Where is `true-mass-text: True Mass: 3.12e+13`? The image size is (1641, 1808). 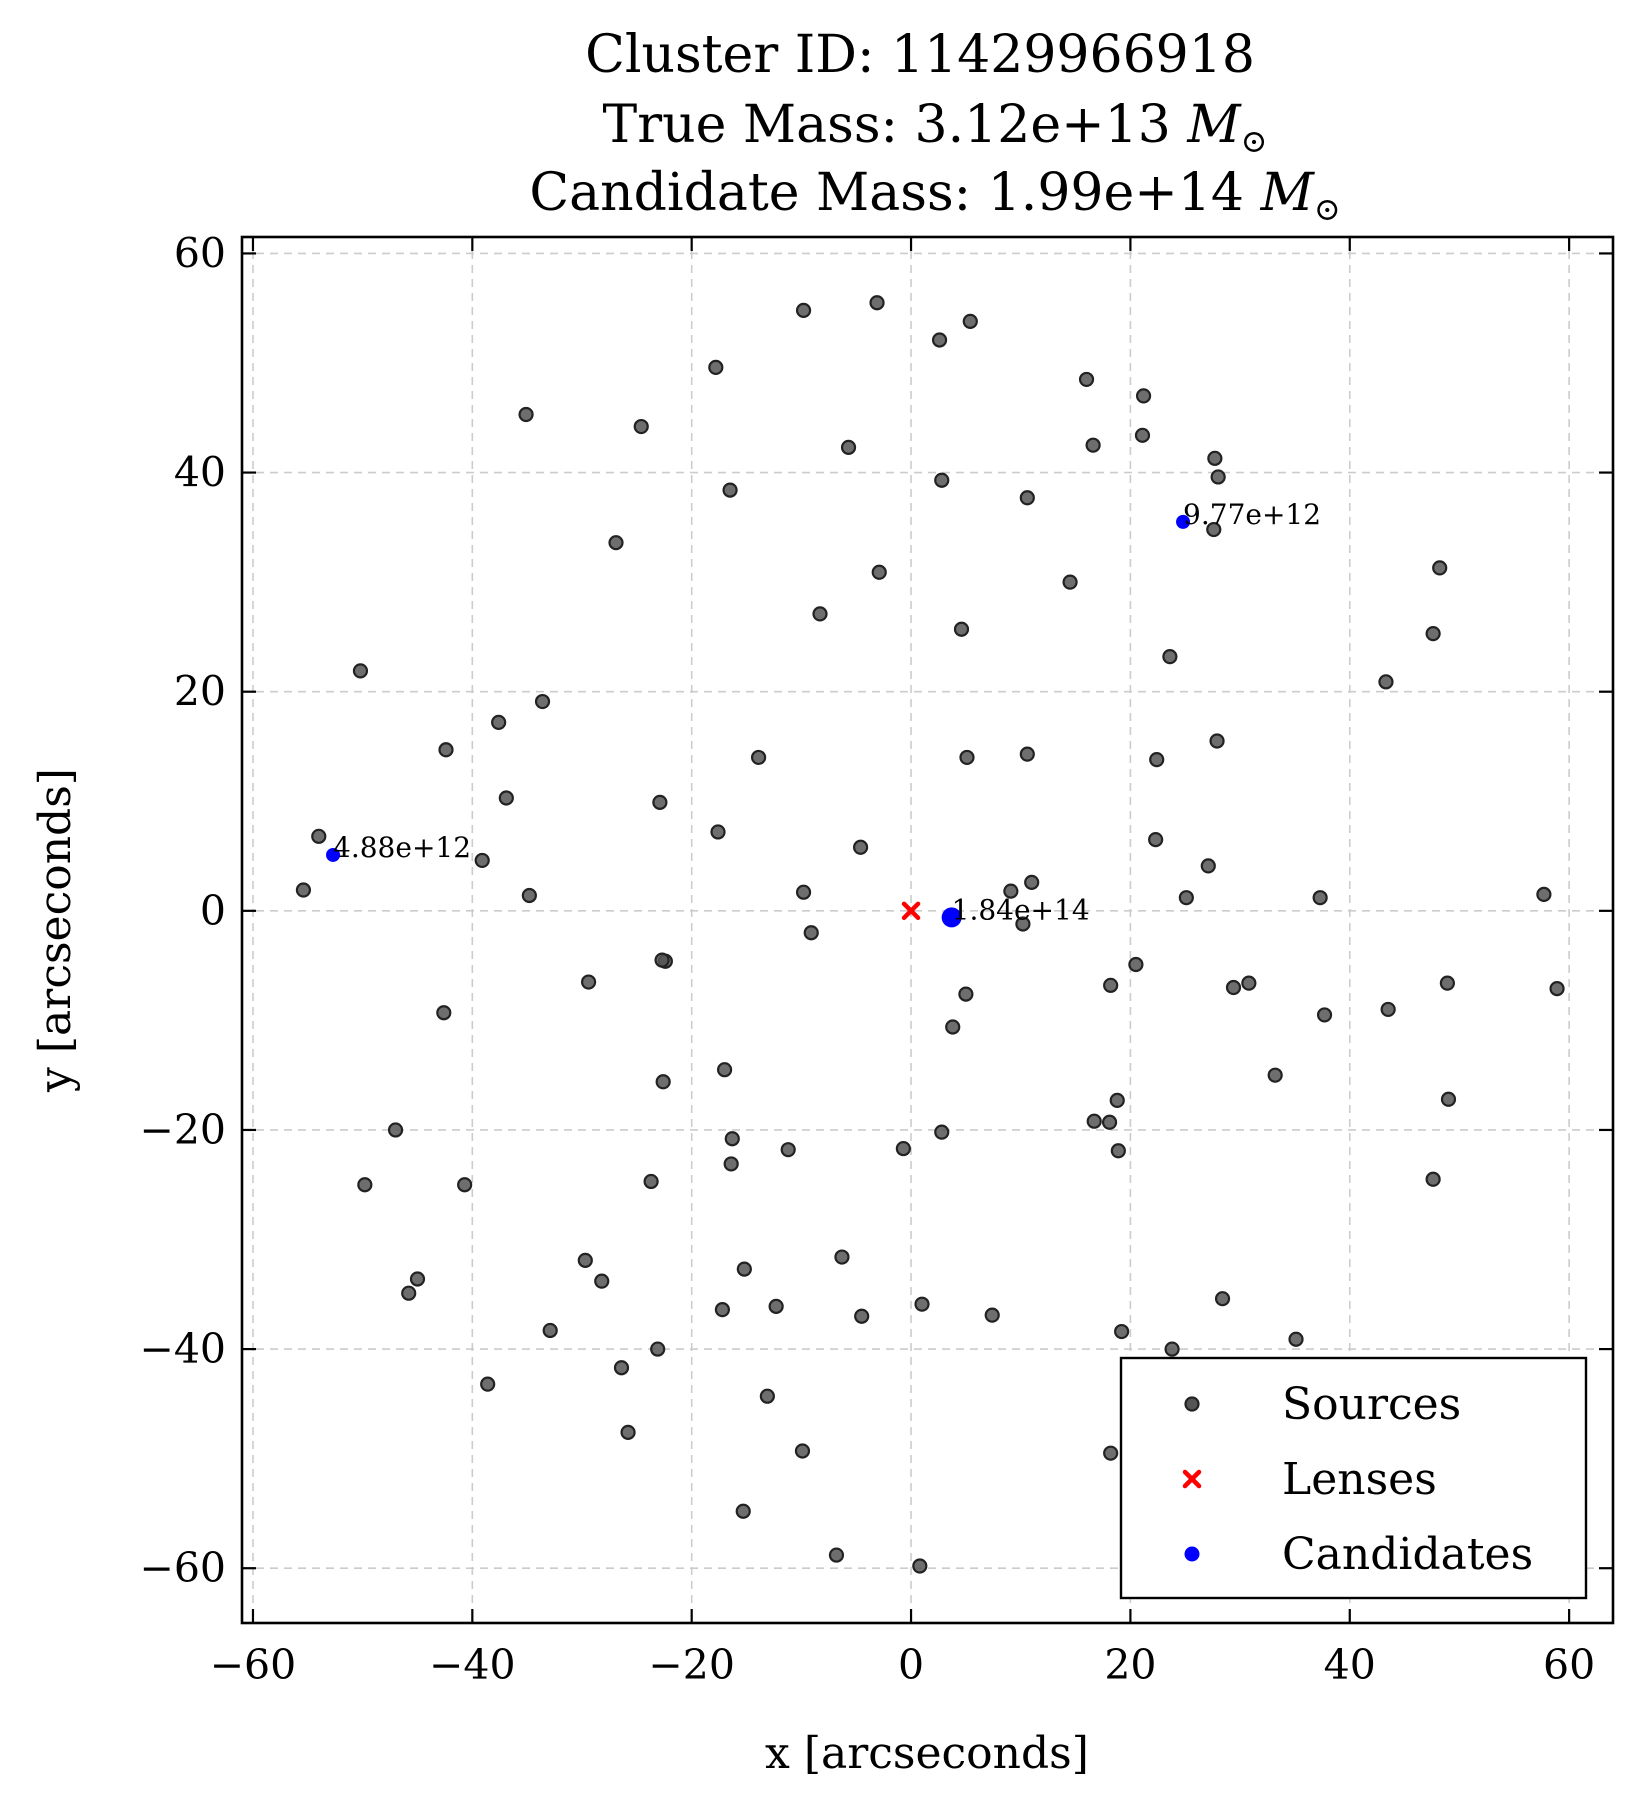
true-mass-text: True Mass: 3.12e+13 is located at coordinates (895, 125).